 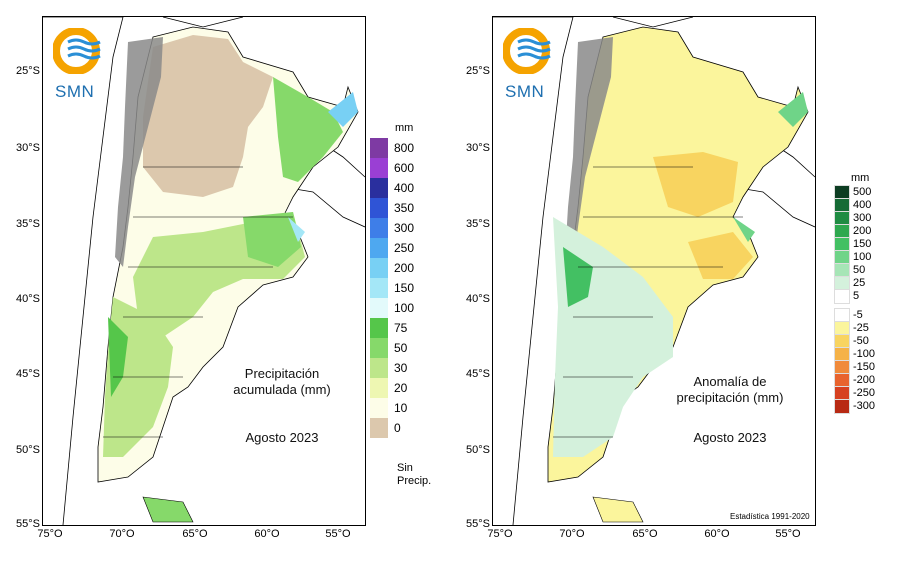 I want to click on legend-label: 75, so click(x=401, y=328).